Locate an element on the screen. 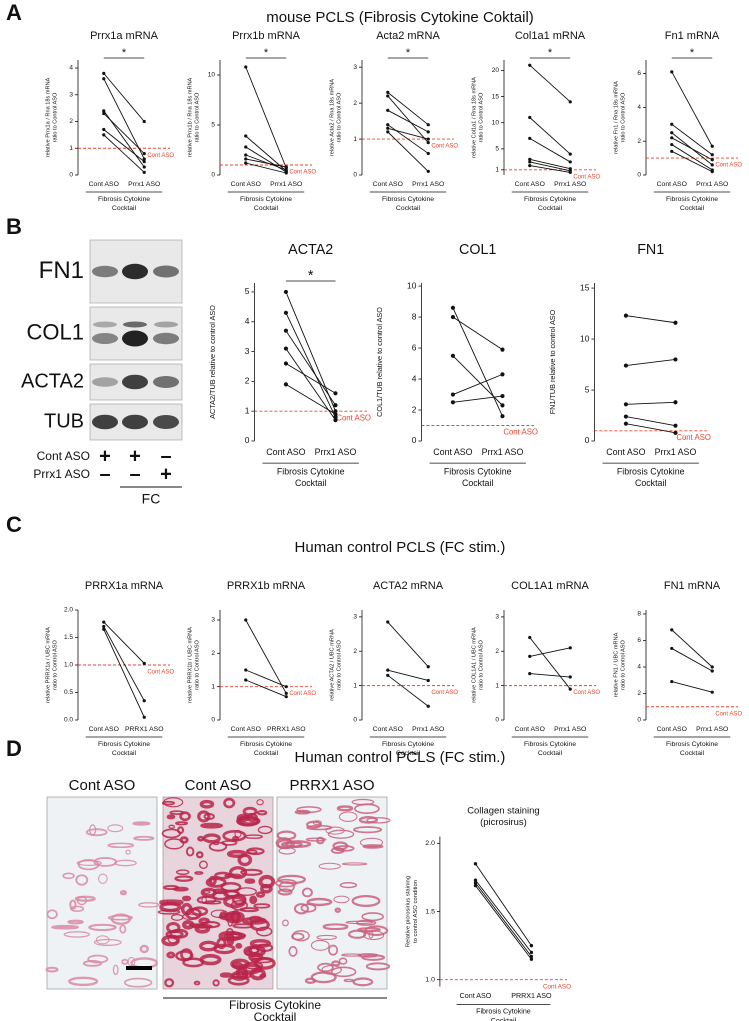  y-axis-label: relative PRRX1b / UBC mRNA is located at coordinates (190, 665).